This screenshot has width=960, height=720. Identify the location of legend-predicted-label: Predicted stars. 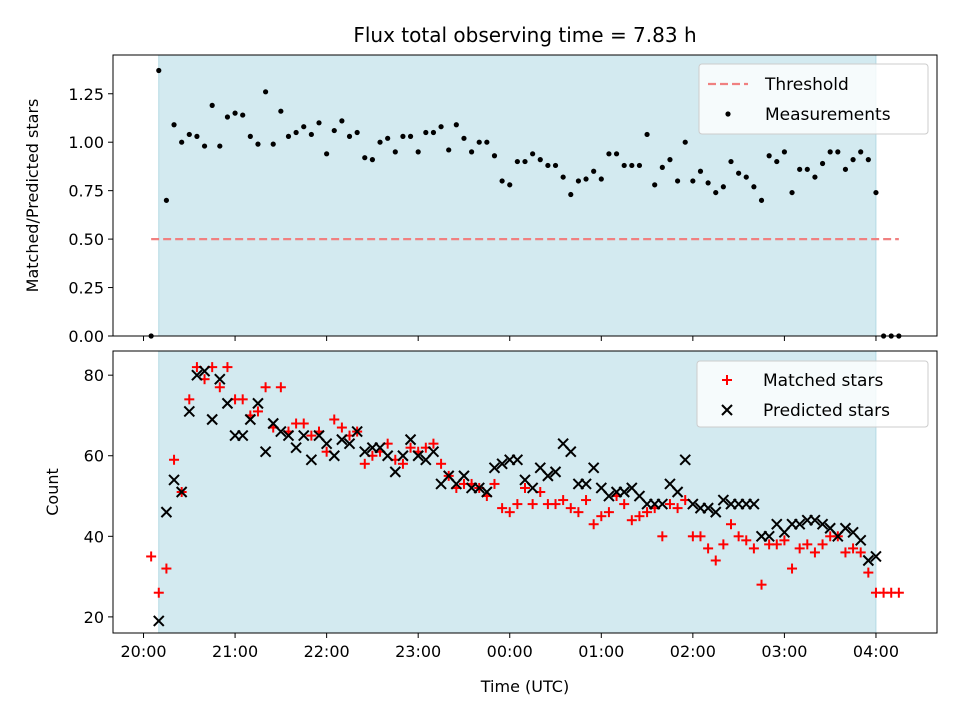
(826, 411).